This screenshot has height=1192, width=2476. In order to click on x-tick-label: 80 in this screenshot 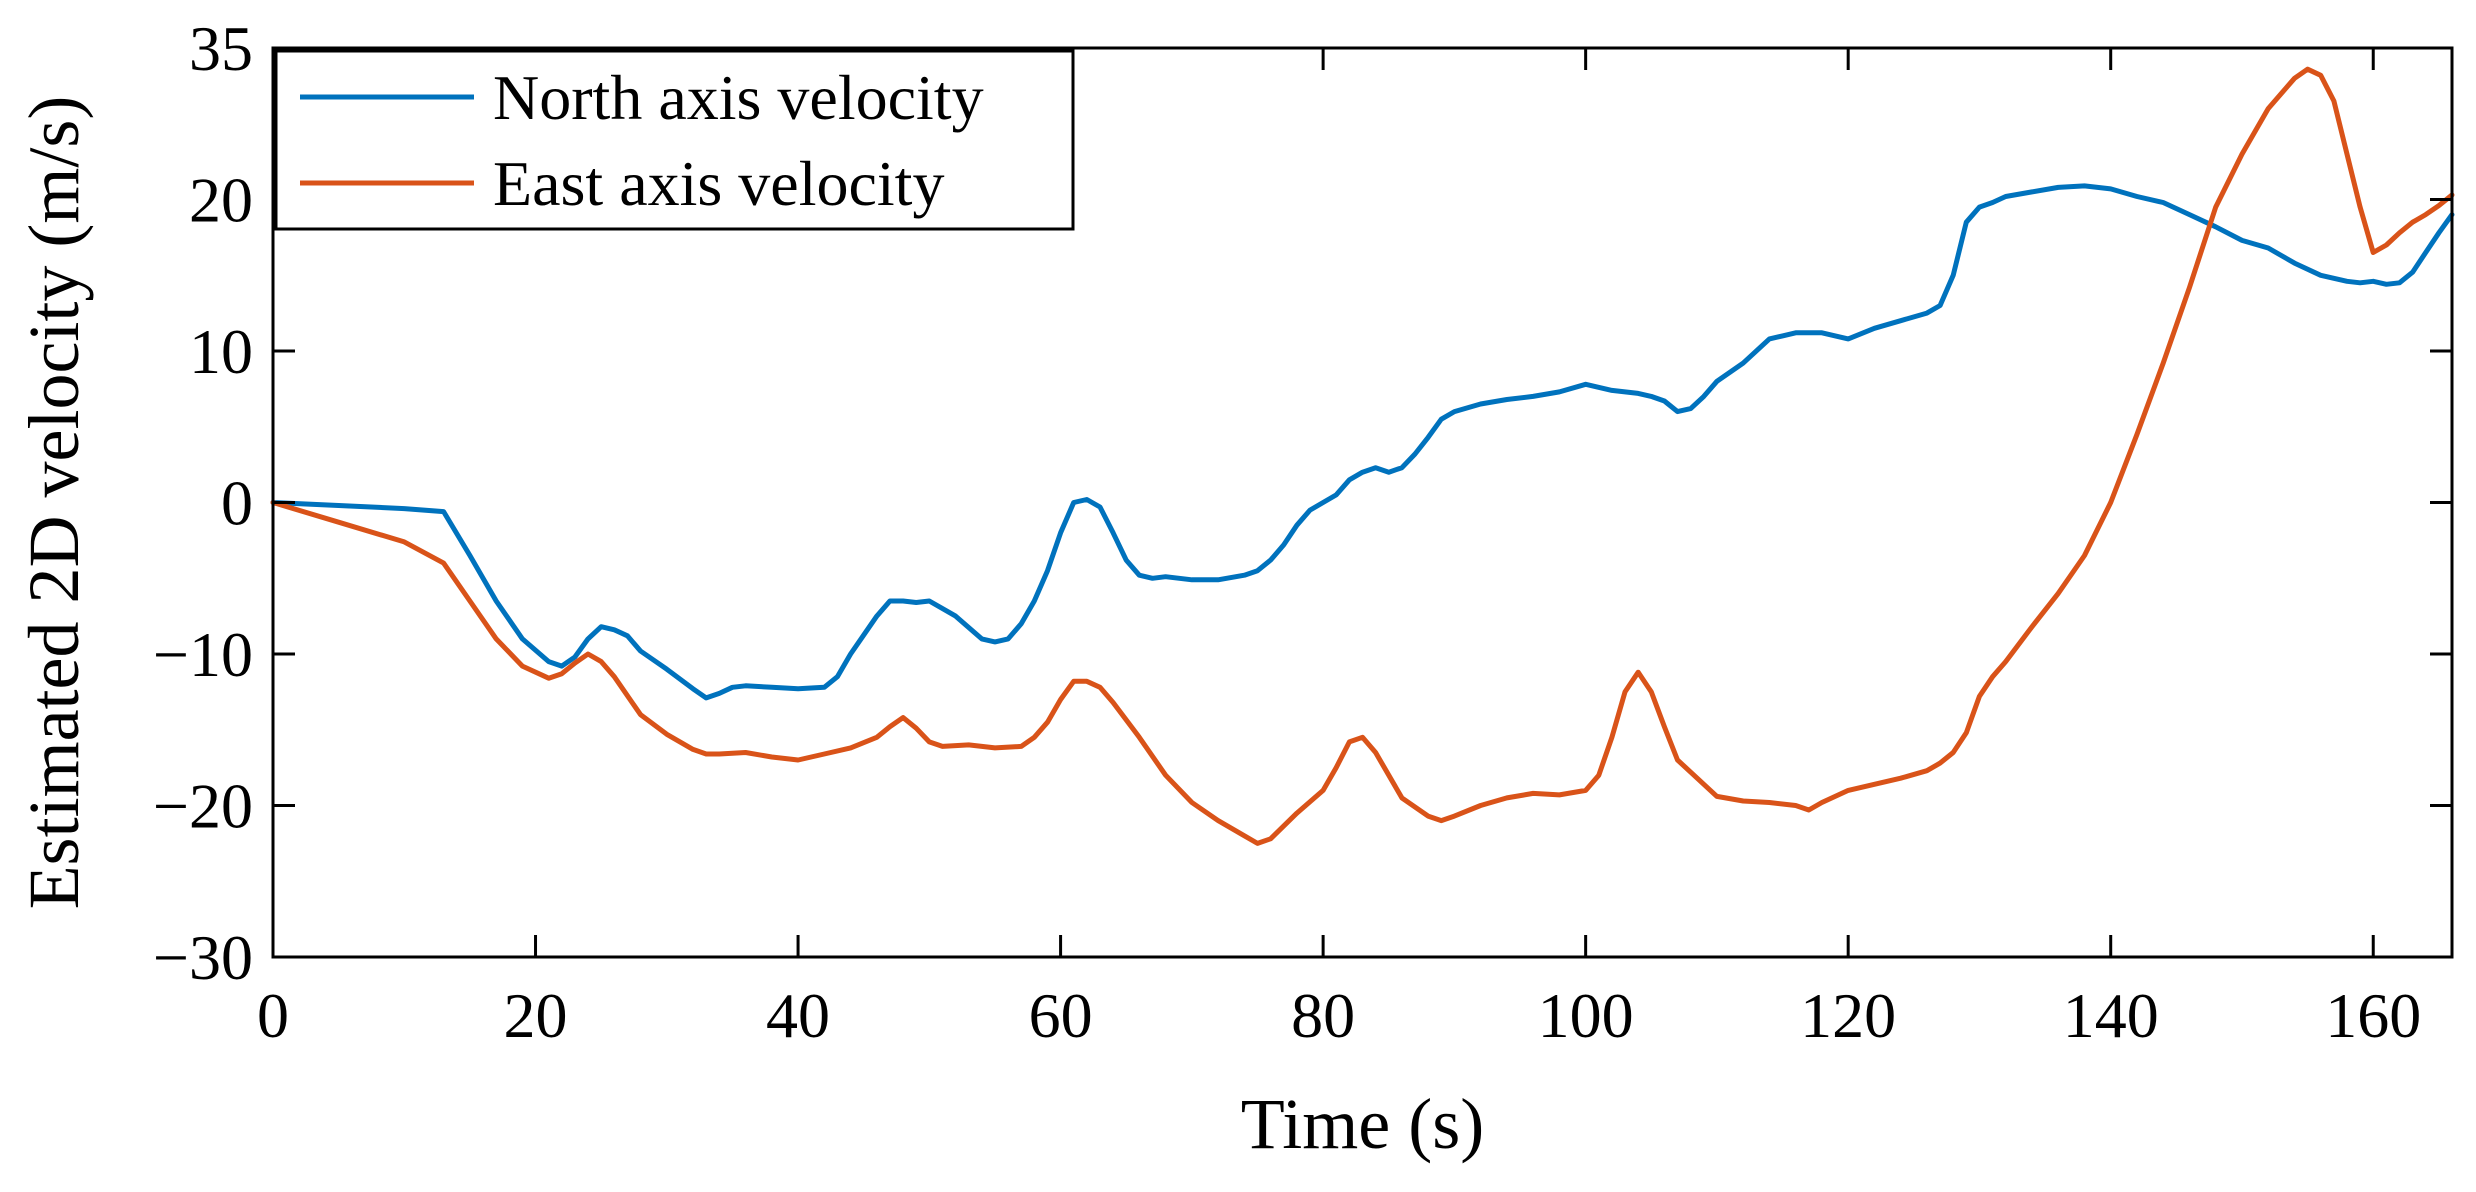, I will do `click(1323, 1015)`.